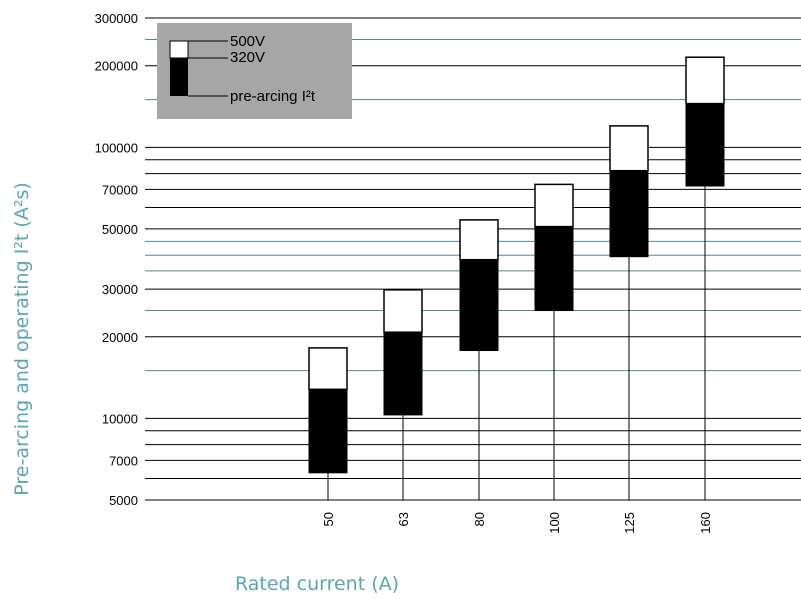  I want to click on y-tick-label: 30000, so click(120, 289).